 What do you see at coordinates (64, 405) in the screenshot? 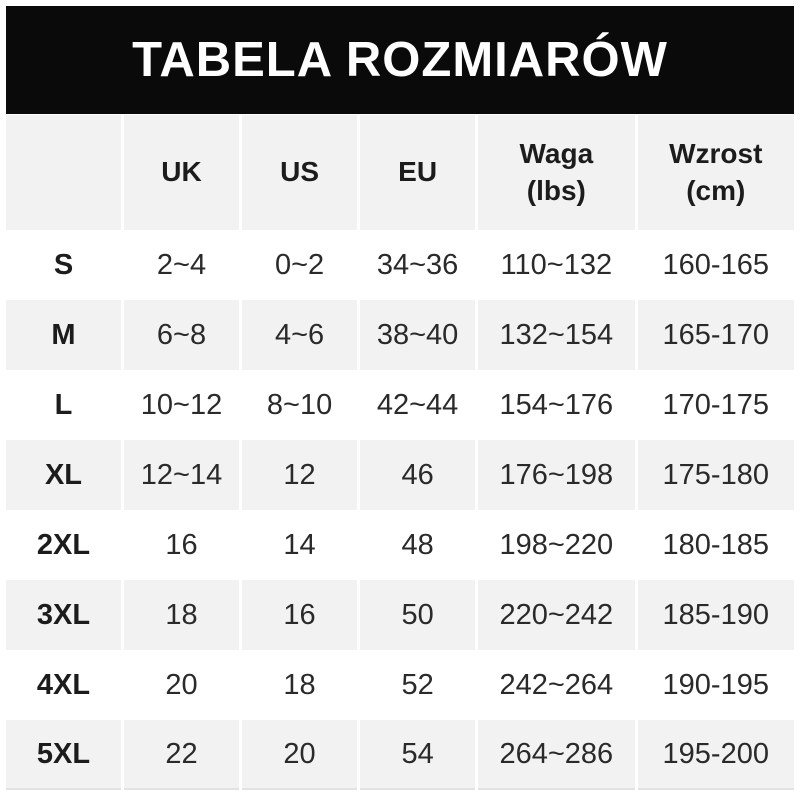
I see `cell-size: L` at bounding box center [64, 405].